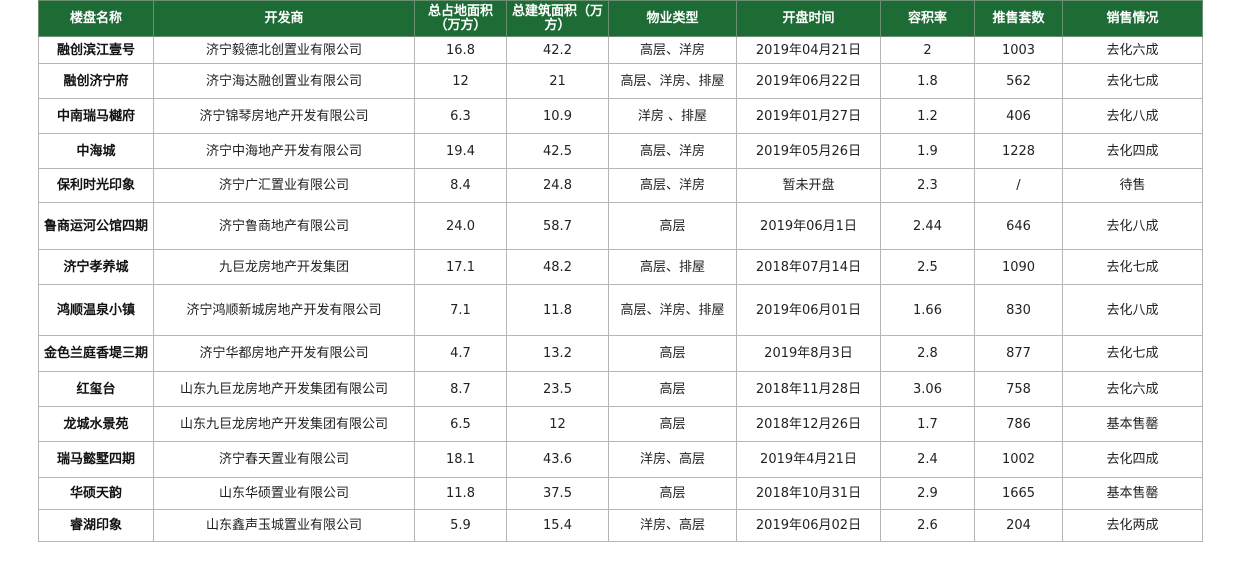 The width and height of the screenshot is (1240, 566). What do you see at coordinates (1018, 493) in the screenshot?
I see `table-cell: 1665` at bounding box center [1018, 493].